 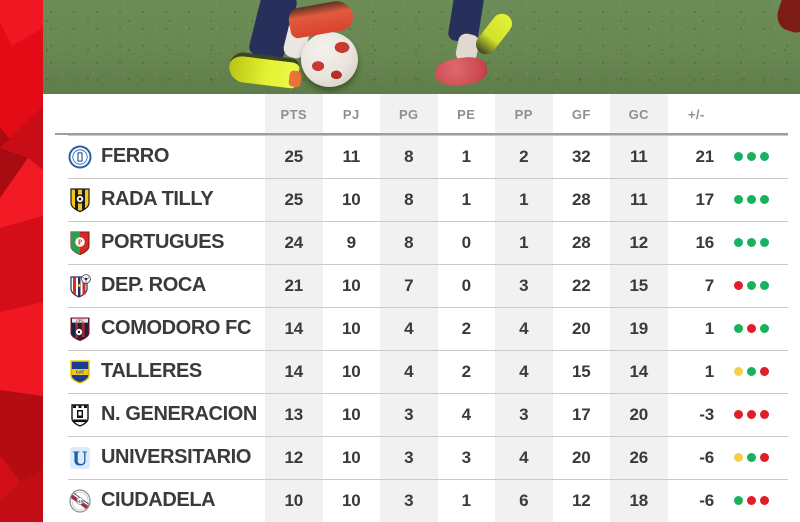 What do you see at coordinates (80, 371) in the screenshot?
I see `svg-text: CAT` at bounding box center [80, 371].